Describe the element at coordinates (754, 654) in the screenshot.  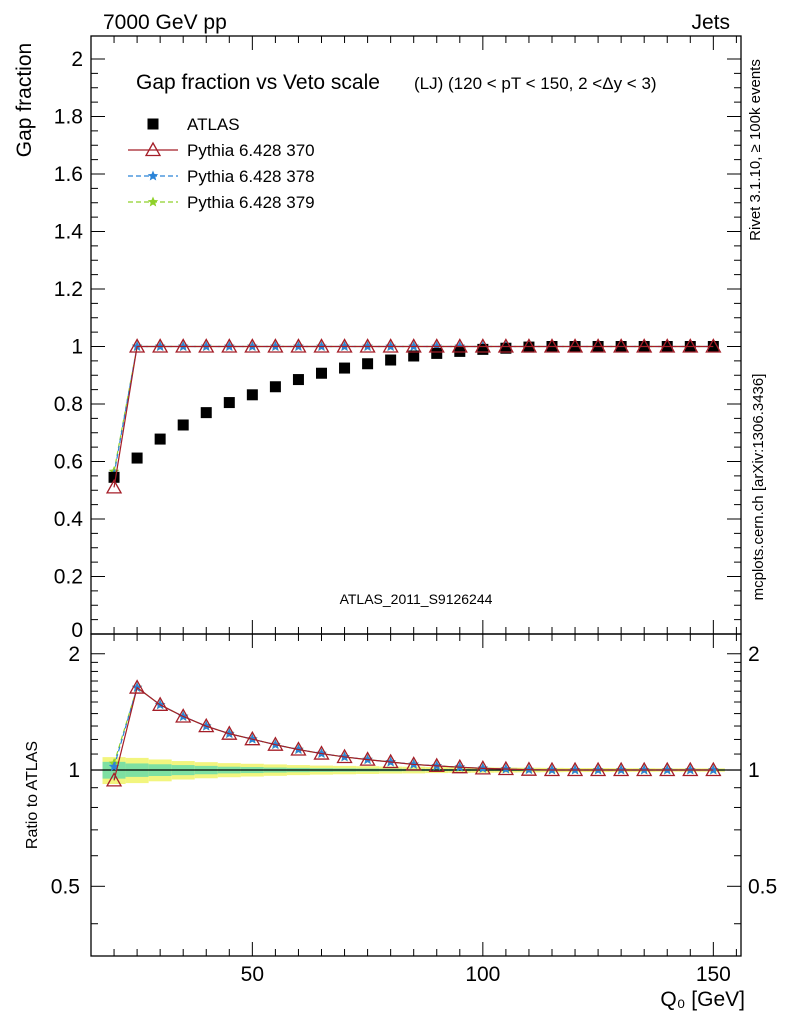
I see `y-tick-label-right: 2` at that location.